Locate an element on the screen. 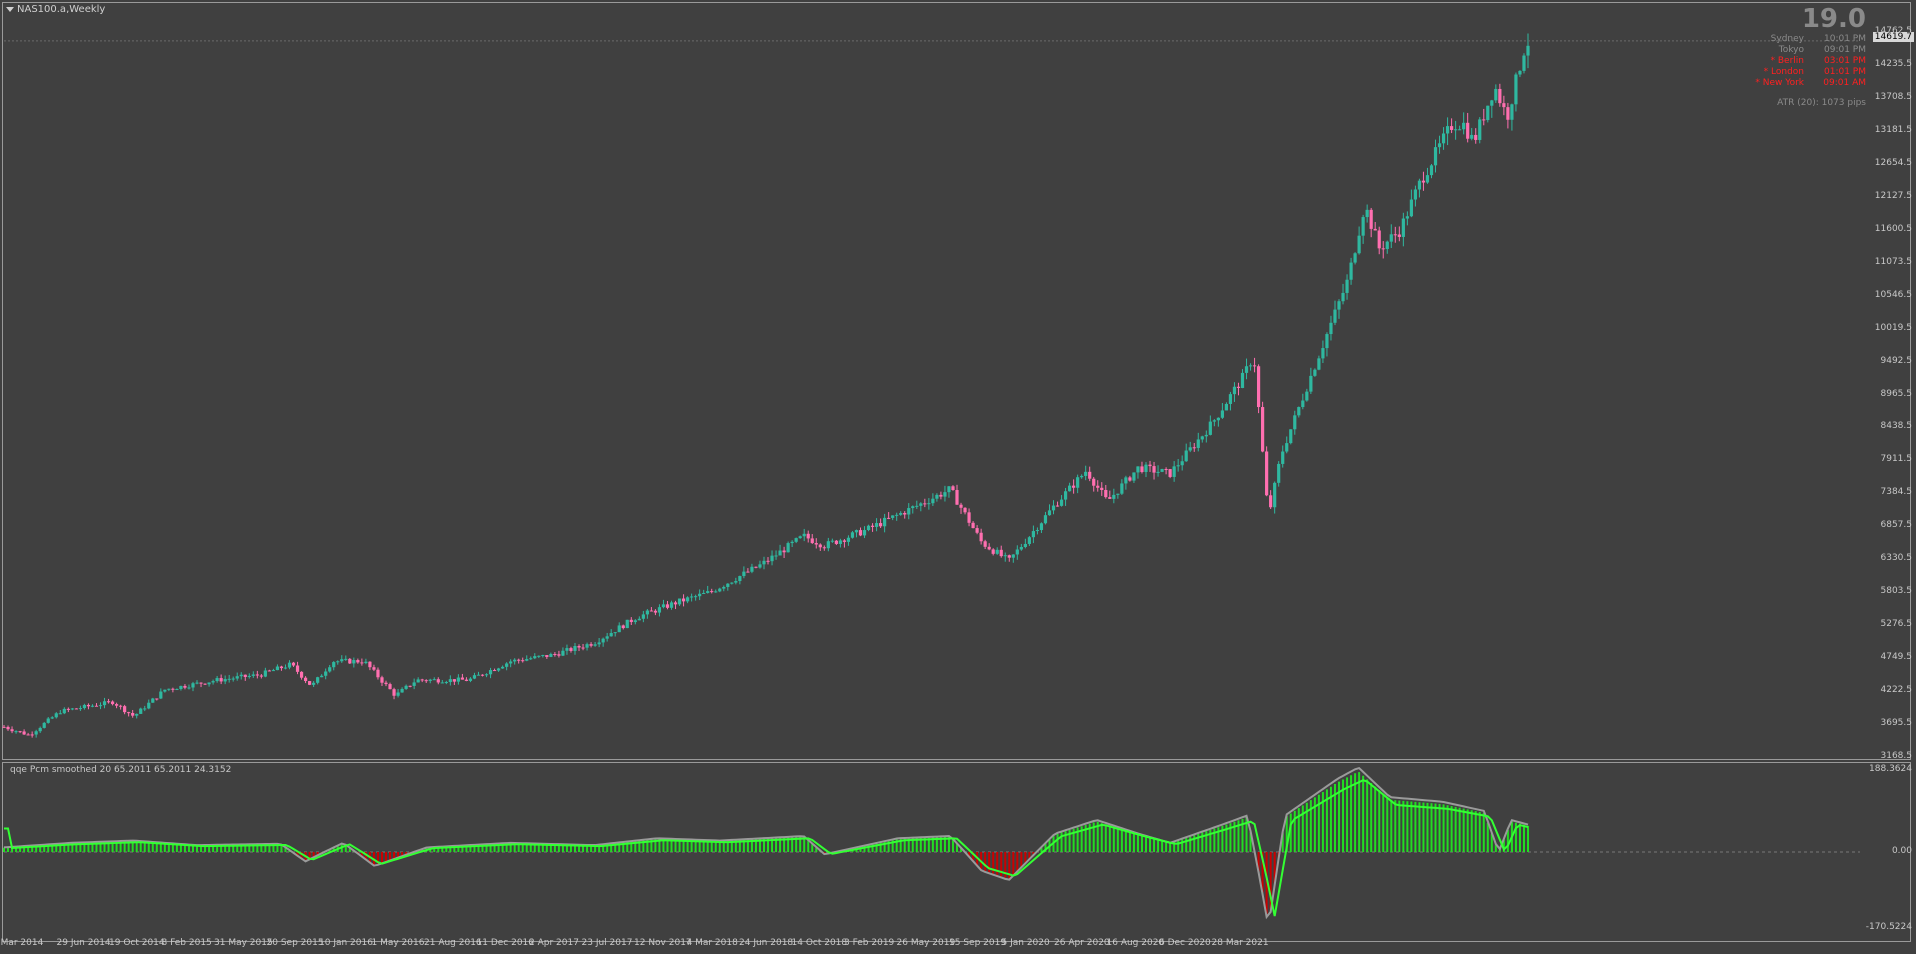  symbol-label: NAS100.a,Weekly is located at coordinates (61, 9).